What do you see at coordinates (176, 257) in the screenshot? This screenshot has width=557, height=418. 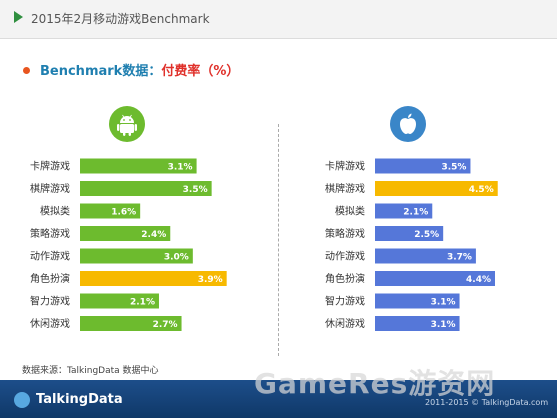 I see `android-bar-value-label: 3.0%` at bounding box center [176, 257].